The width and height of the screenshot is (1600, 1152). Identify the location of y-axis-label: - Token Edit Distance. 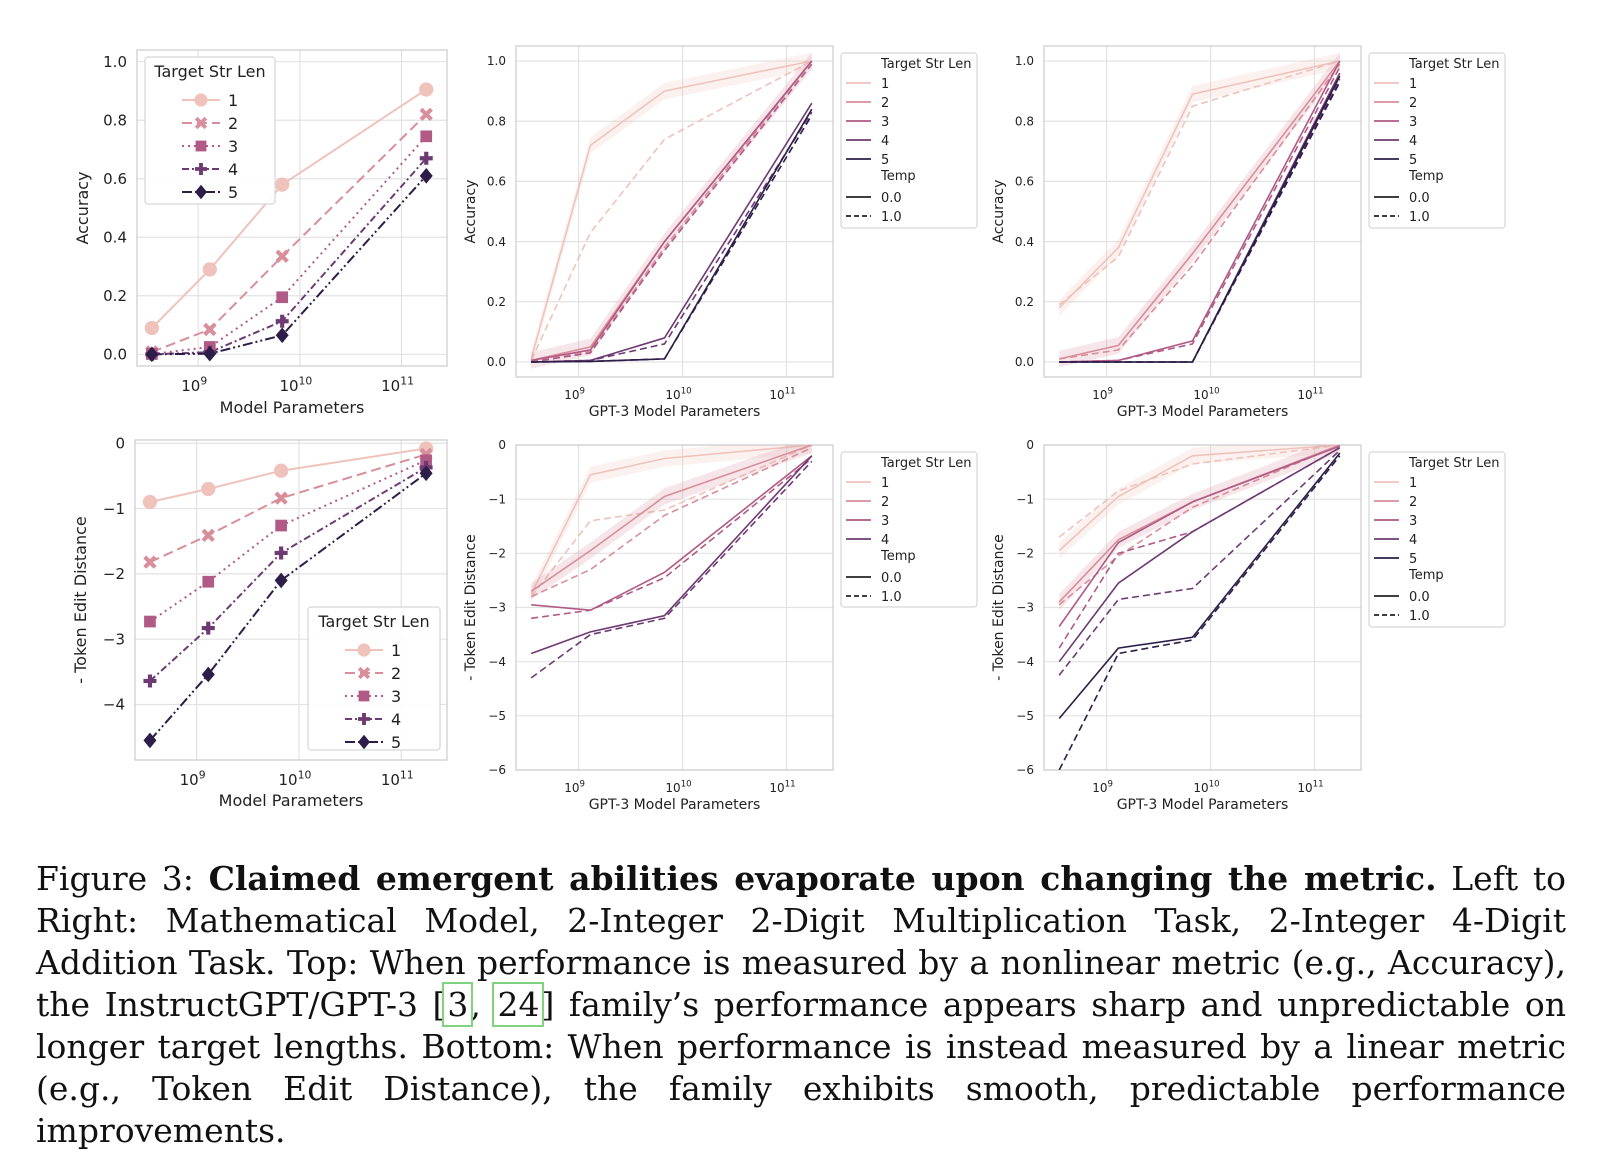
(999, 607).